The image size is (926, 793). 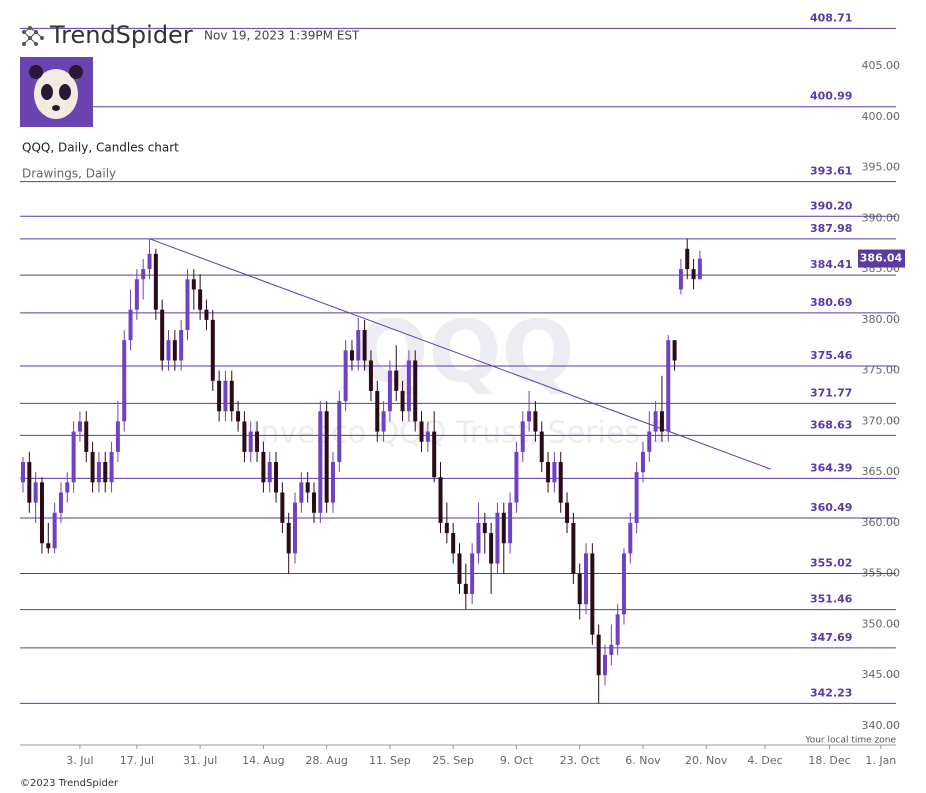 What do you see at coordinates (881, 623) in the screenshot?
I see `y-tick-label: 350.00` at bounding box center [881, 623].